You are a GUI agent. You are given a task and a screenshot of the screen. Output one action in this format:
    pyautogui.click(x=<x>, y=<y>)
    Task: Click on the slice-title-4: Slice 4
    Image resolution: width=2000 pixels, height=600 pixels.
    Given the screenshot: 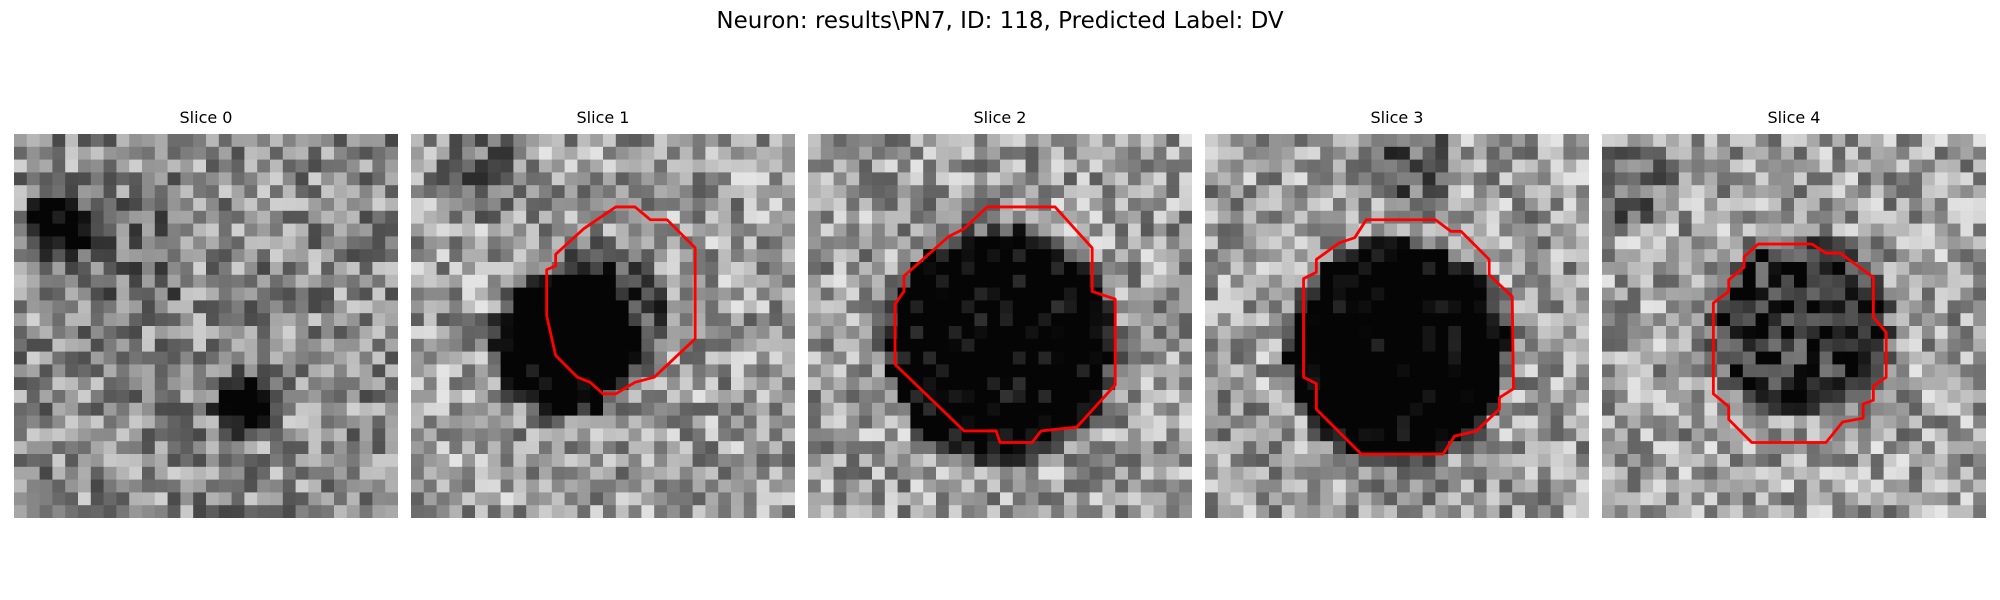 What is the action you would take?
    pyautogui.click(x=1794, y=117)
    